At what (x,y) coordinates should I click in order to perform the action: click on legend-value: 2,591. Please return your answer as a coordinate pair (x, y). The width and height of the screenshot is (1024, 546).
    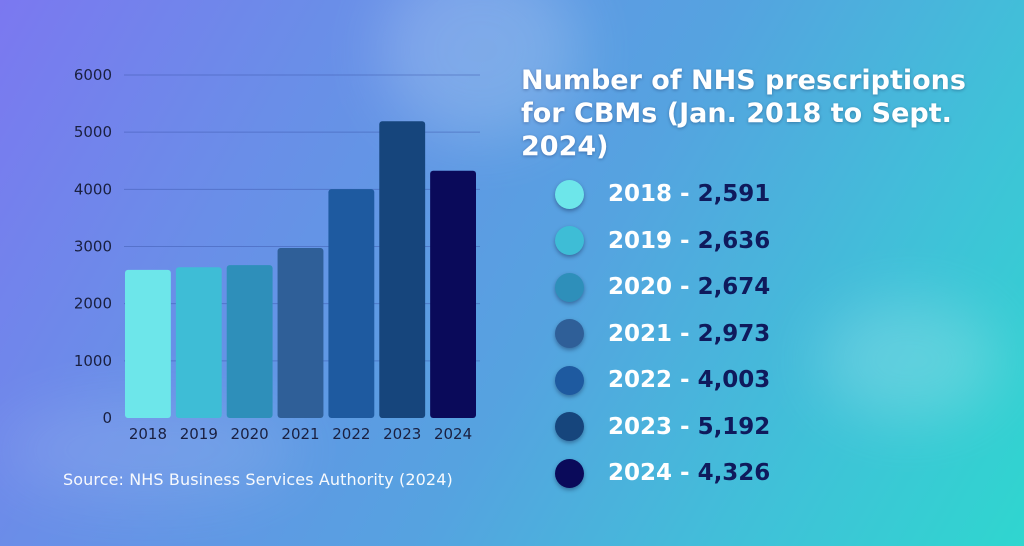
    Looking at the image, I should click on (734, 194).